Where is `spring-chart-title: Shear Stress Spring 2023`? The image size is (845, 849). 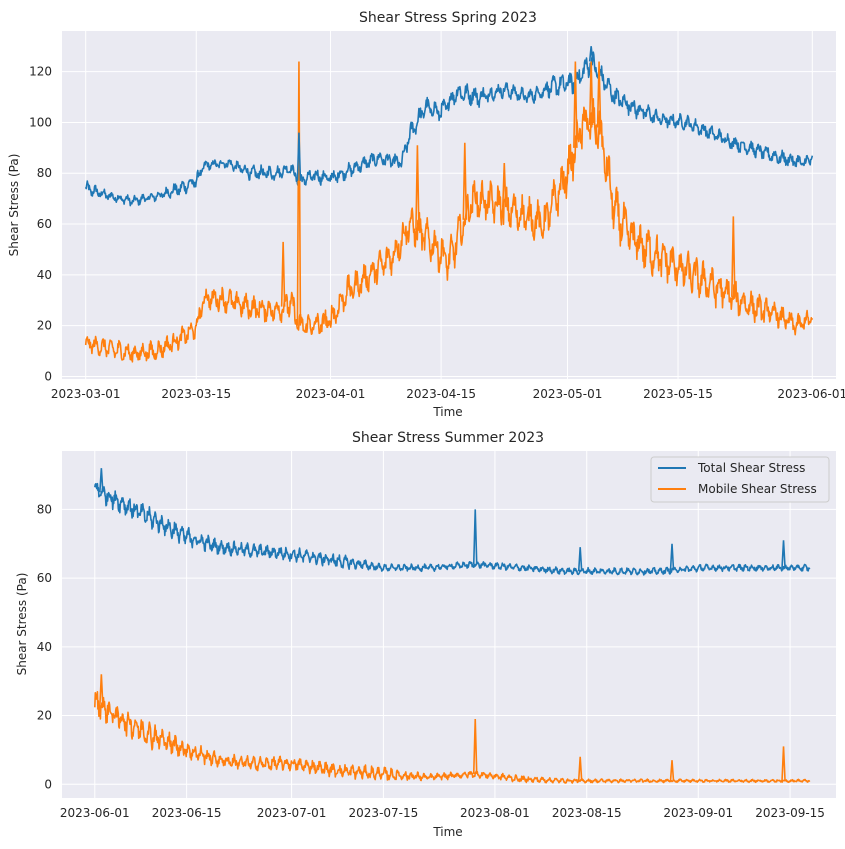 spring-chart-title: Shear Stress Spring 2023 is located at coordinates (448, 18).